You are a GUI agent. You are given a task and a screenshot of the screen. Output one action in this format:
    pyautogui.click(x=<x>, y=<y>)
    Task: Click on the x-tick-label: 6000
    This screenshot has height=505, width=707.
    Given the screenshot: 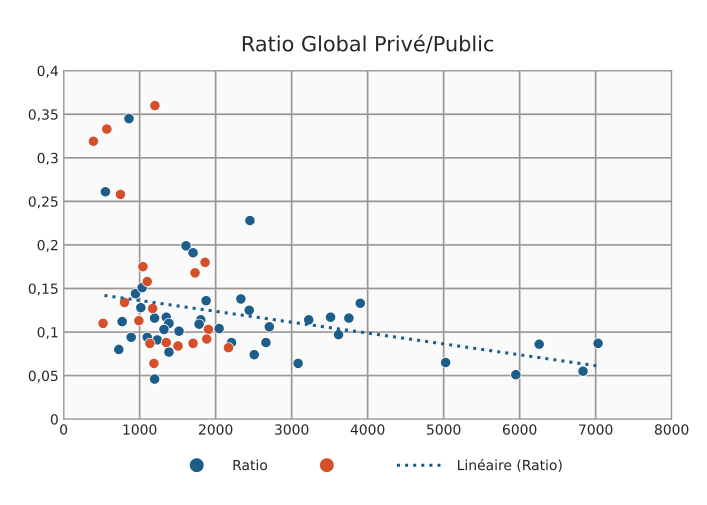 What is the action you would take?
    pyautogui.click(x=519, y=429)
    